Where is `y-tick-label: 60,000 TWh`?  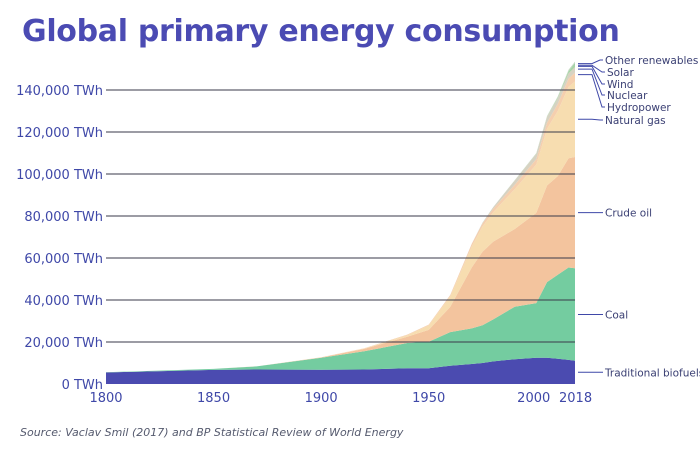
y-tick-label: 60,000 TWh is located at coordinates (63, 259).